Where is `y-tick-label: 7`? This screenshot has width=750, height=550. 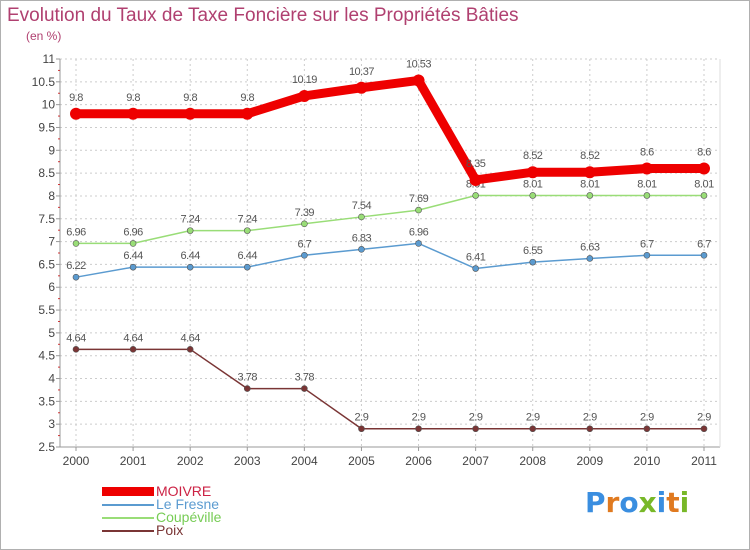 y-tick-label: 7 is located at coordinates (51, 242).